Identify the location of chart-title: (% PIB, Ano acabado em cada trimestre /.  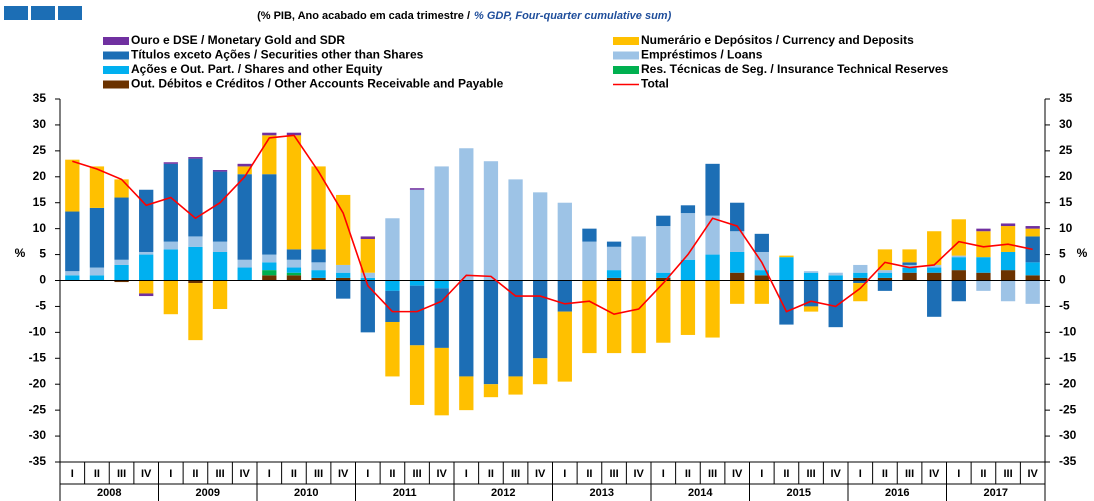
(363, 16).